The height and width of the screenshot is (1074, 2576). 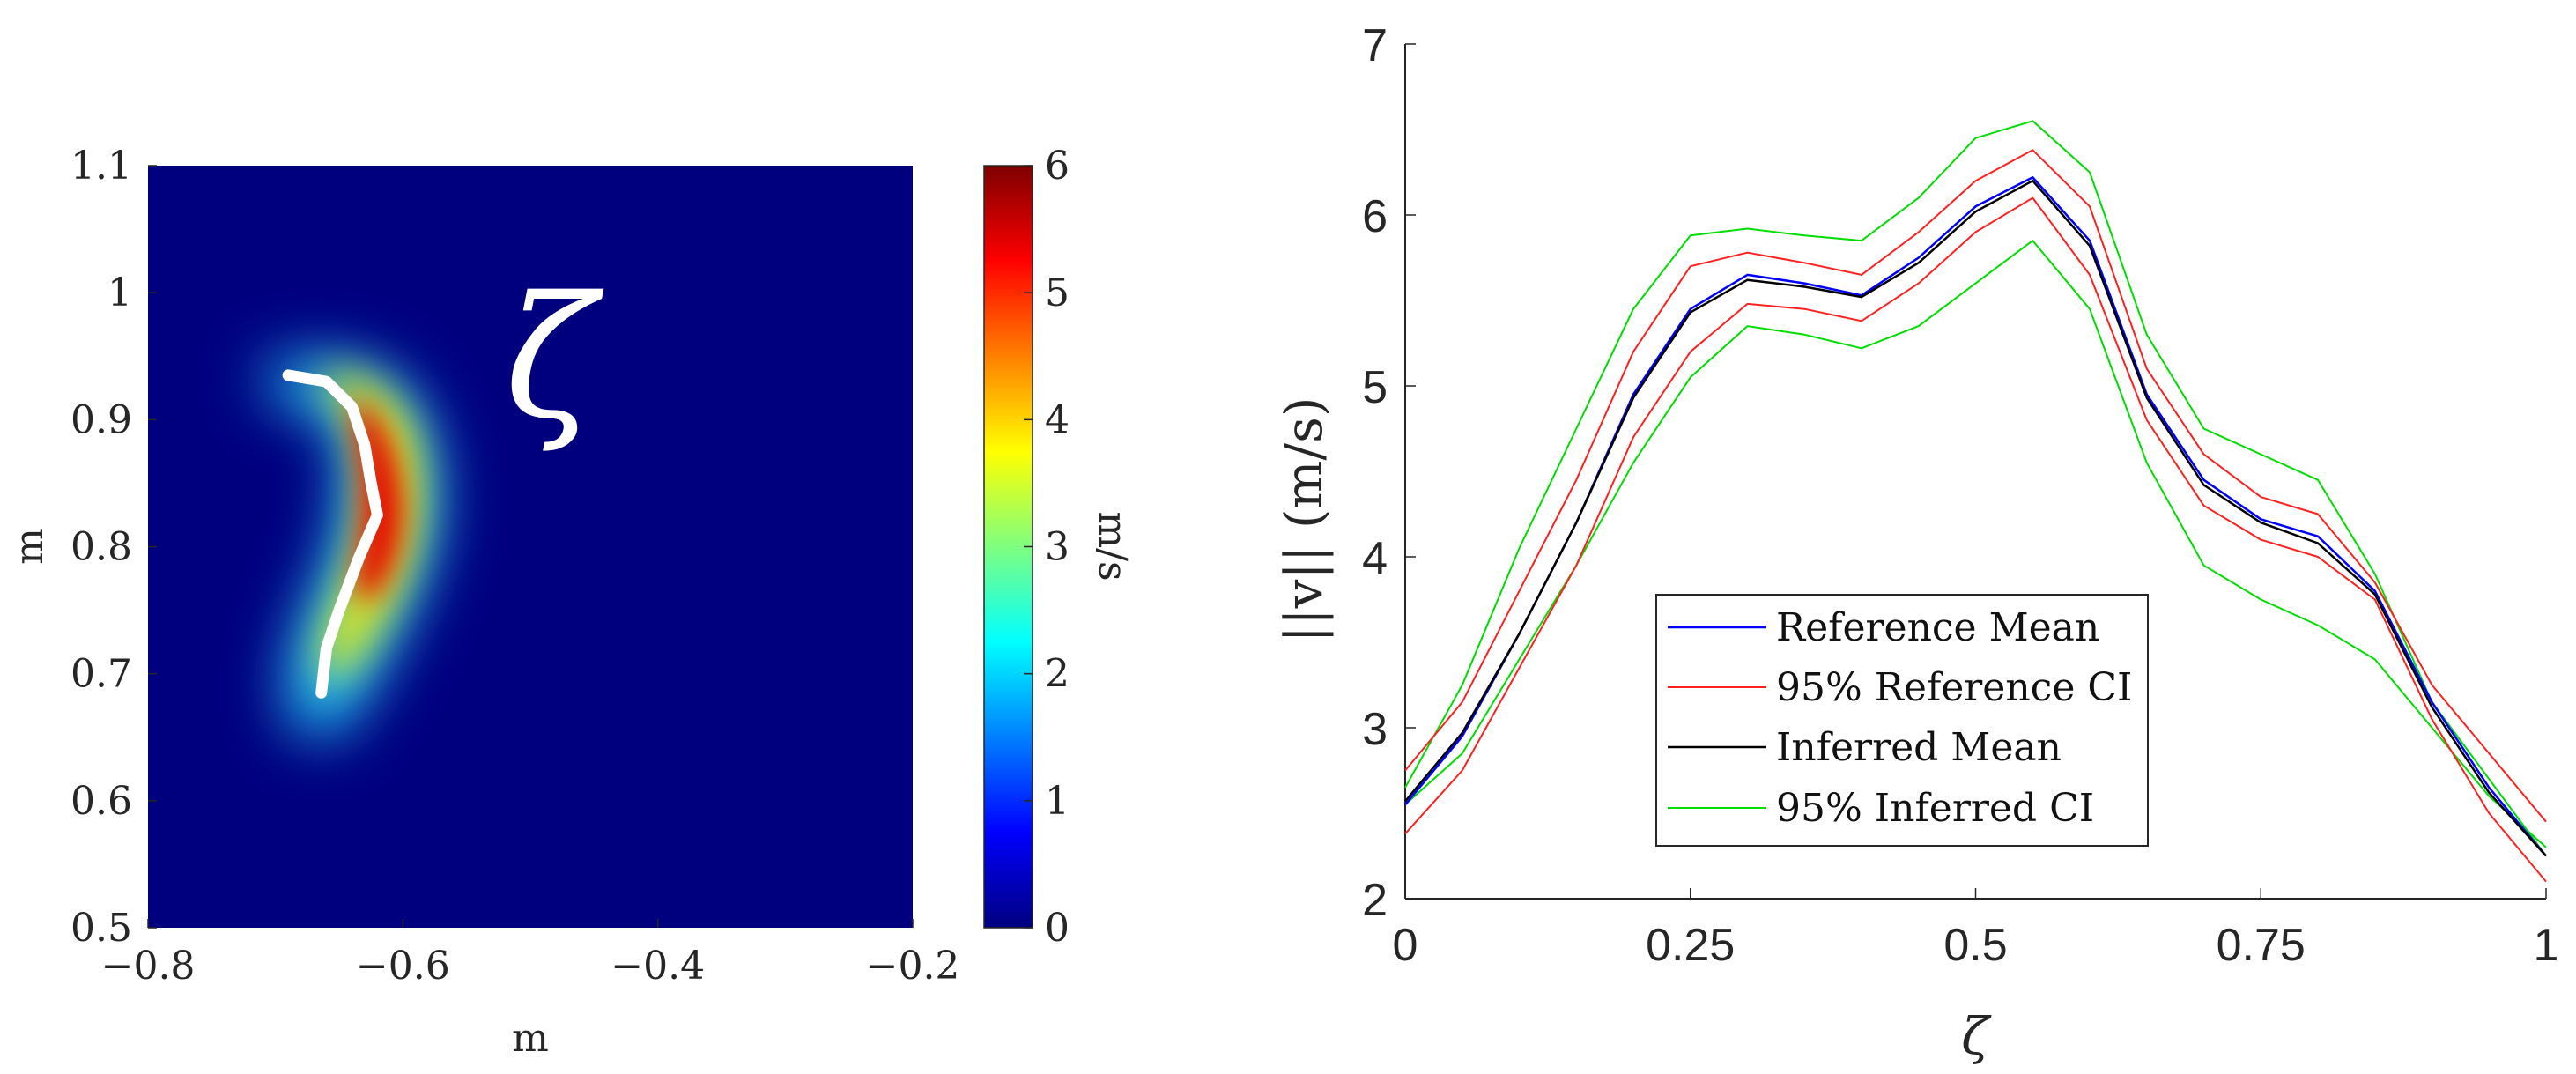 I want to click on colorbar-tick-label: 4, so click(x=1057, y=419).